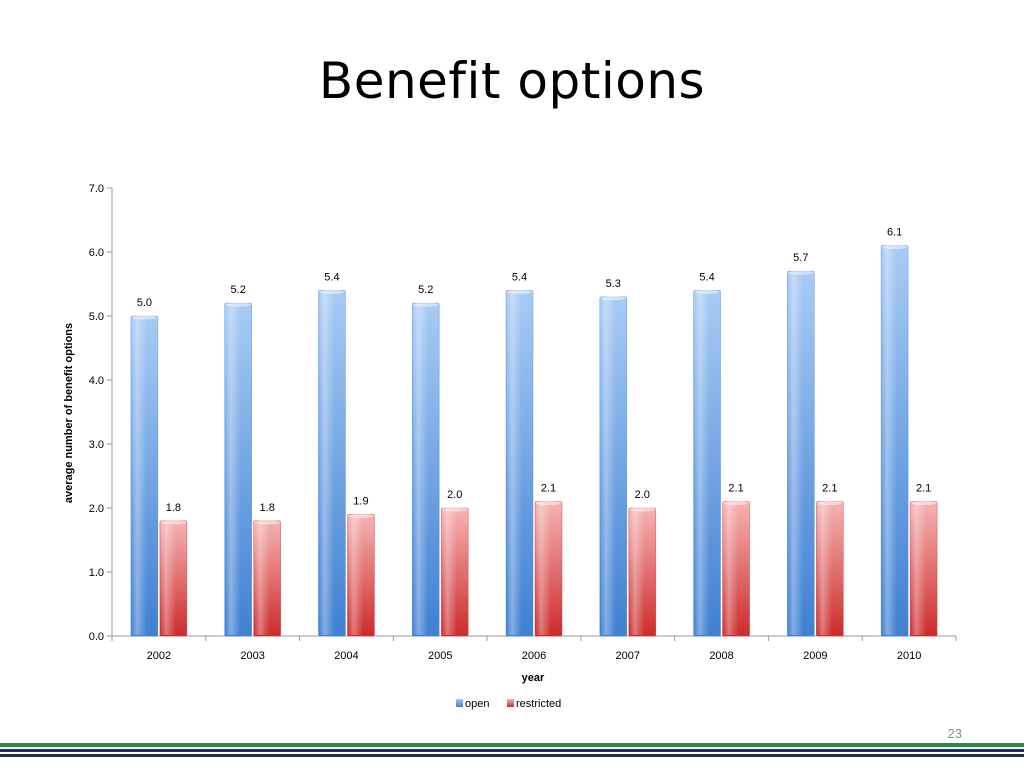 Image resolution: width=1024 pixels, height=768 pixels. What do you see at coordinates (909, 656) in the screenshot?
I see `x-tick-label: 2010` at bounding box center [909, 656].